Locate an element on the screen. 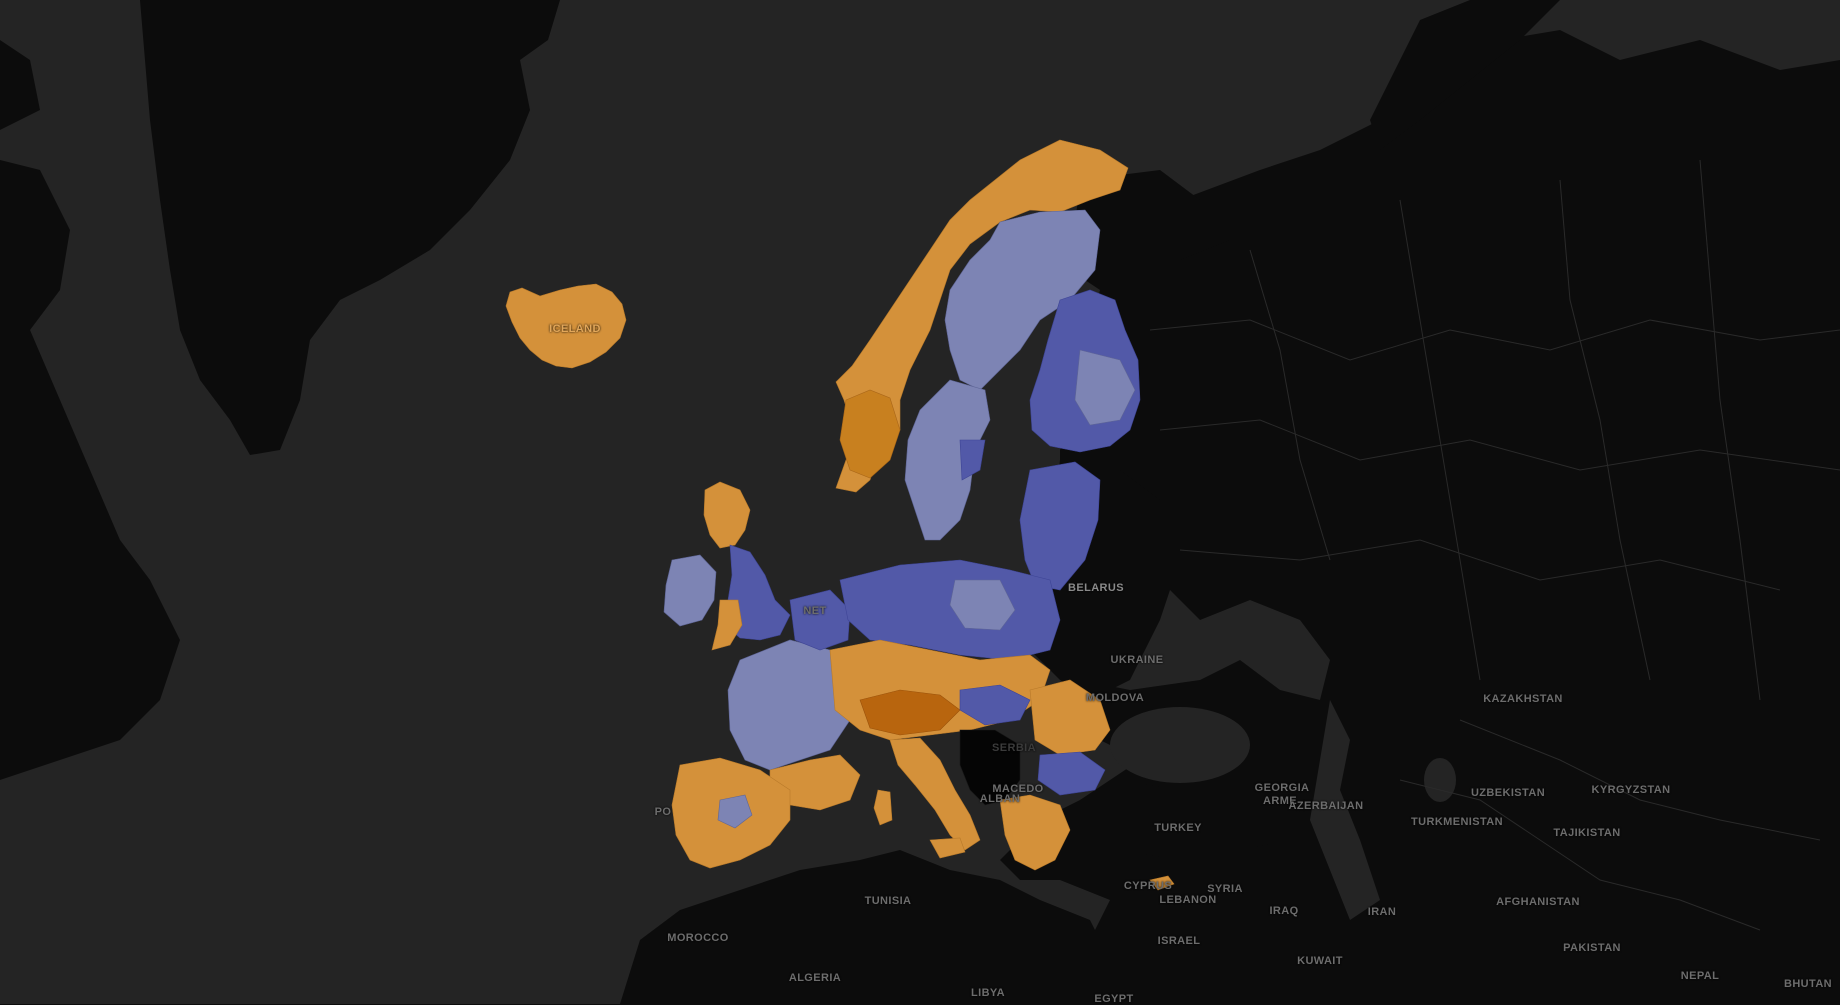 The width and height of the screenshot is (1840, 1005). region-ireland is located at coordinates (690, 590).